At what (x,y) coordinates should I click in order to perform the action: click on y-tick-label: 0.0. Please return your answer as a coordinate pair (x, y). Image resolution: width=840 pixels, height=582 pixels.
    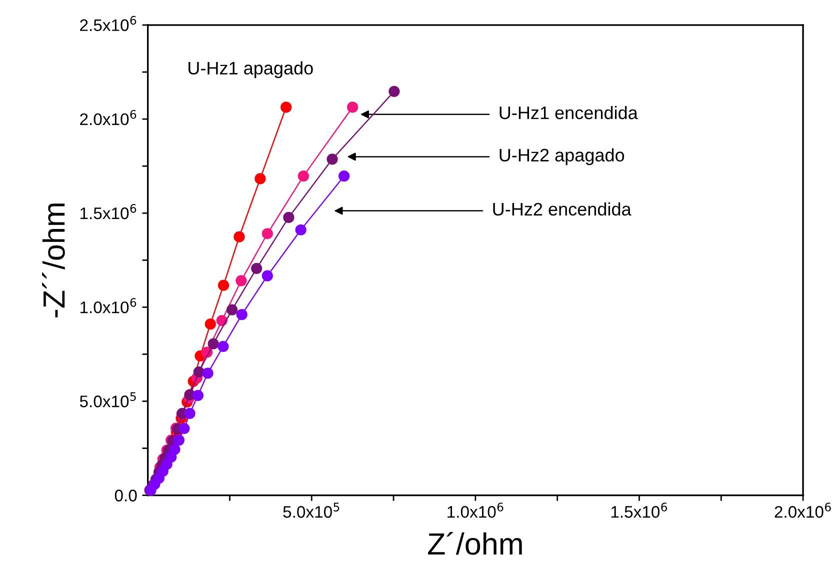
    Looking at the image, I should click on (125, 496).